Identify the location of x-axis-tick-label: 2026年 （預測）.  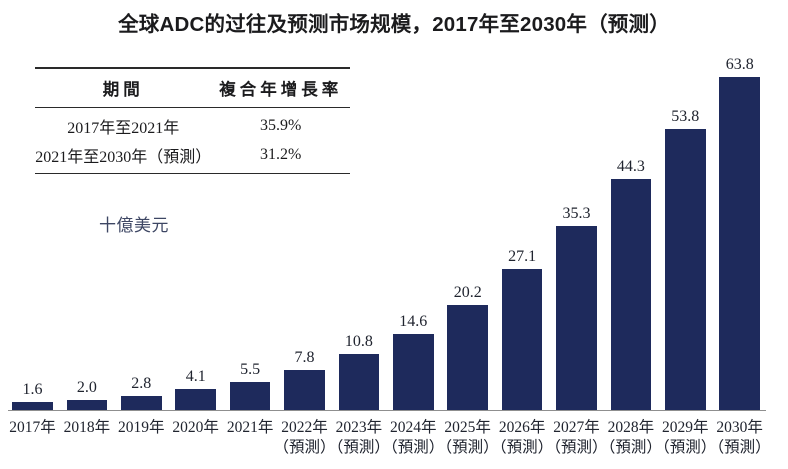
(522, 437).